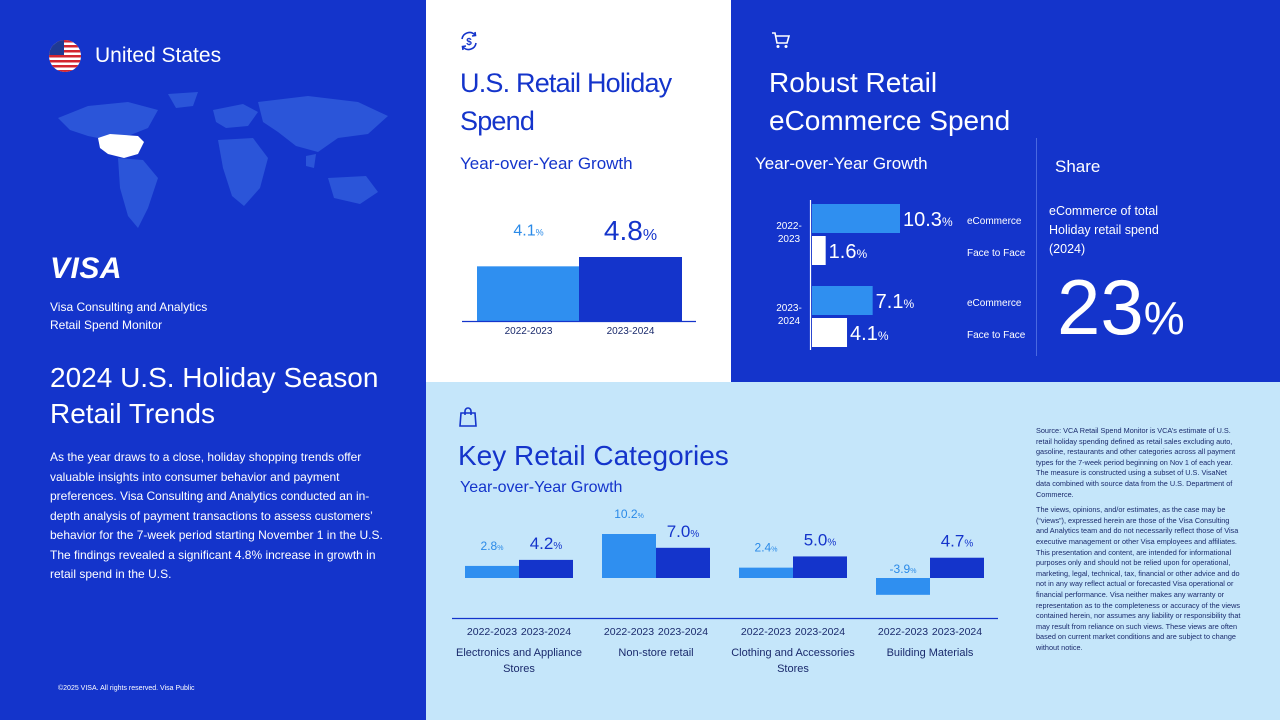 Image resolution: width=1280 pixels, height=720 pixels. Describe the element at coordinates (683, 632) in the screenshot. I see `tick-label-2023-2024-1: 2023-2024` at that location.